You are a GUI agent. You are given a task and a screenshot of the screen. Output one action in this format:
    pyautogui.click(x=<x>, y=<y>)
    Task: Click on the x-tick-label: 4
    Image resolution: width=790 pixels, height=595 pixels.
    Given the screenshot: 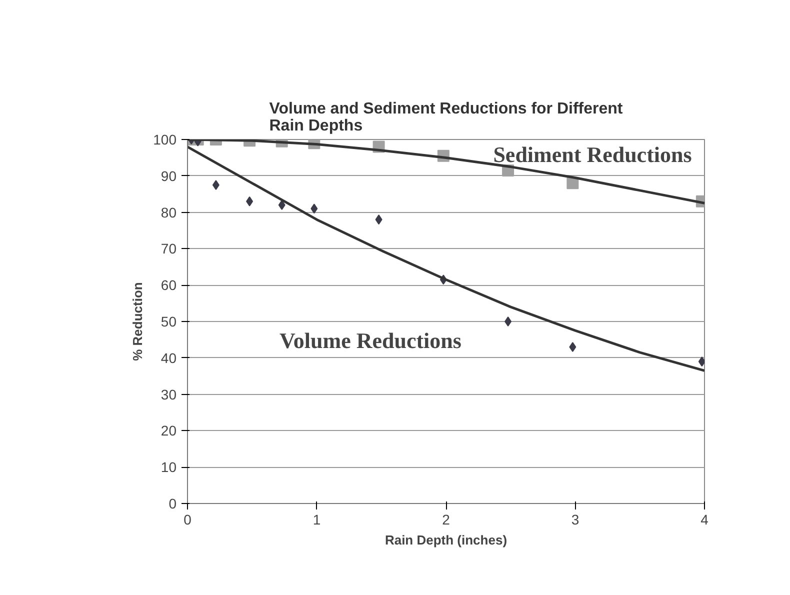 What is the action you would take?
    pyautogui.click(x=704, y=520)
    